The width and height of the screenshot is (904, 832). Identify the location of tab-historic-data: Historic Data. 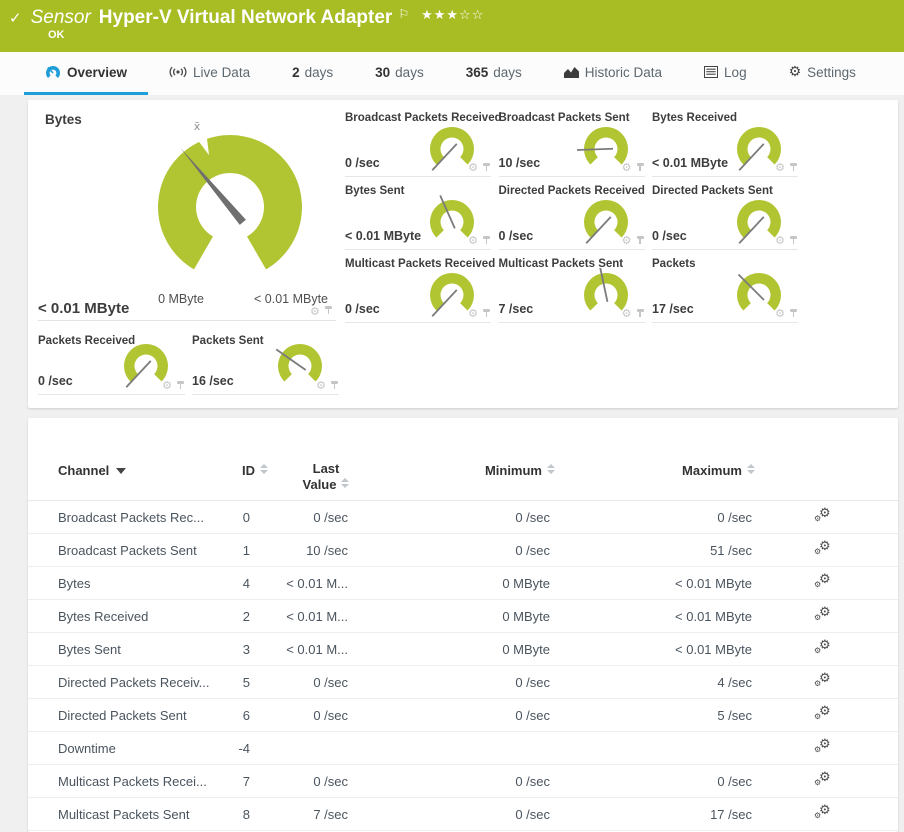
(613, 73).